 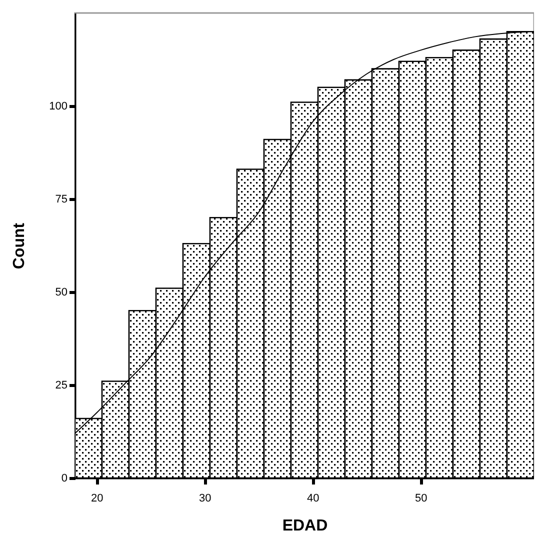 What do you see at coordinates (61, 200) in the screenshot?
I see `y-tick-label: 75` at bounding box center [61, 200].